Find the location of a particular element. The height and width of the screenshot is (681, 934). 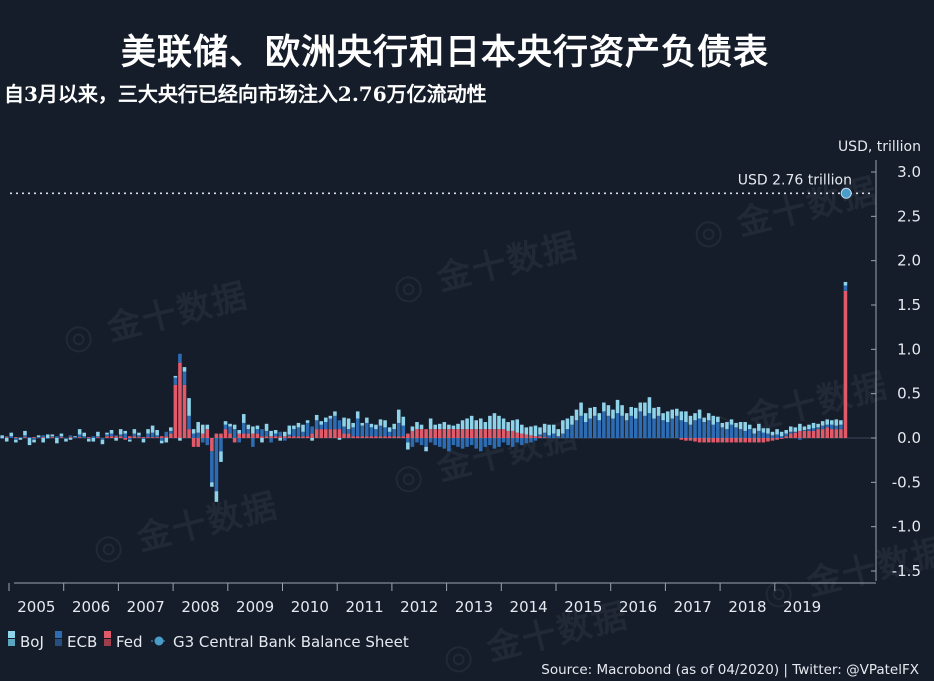

reference-label: USD 2.76 trillion is located at coordinates (795, 180).